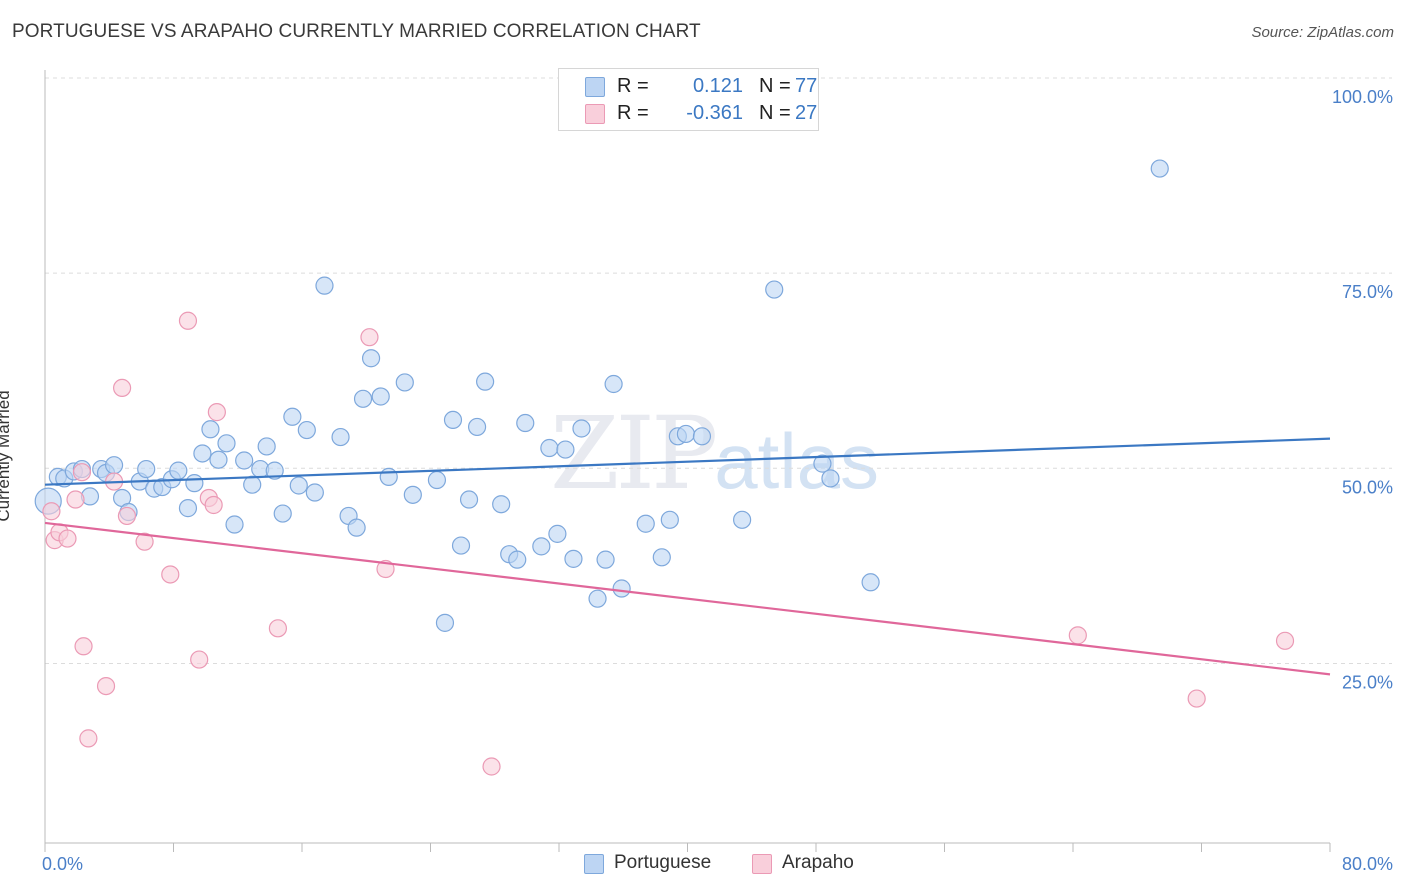 The image size is (1406, 892). I want to click on x-tick-label: 0.0%, so click(62, 864).